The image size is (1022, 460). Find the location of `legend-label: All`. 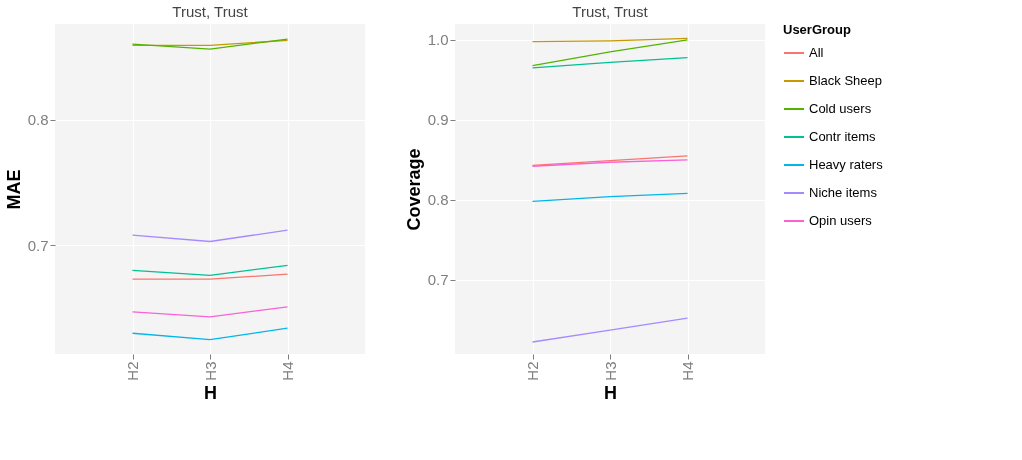

legend-label: All is located at coordinates (816, 52).